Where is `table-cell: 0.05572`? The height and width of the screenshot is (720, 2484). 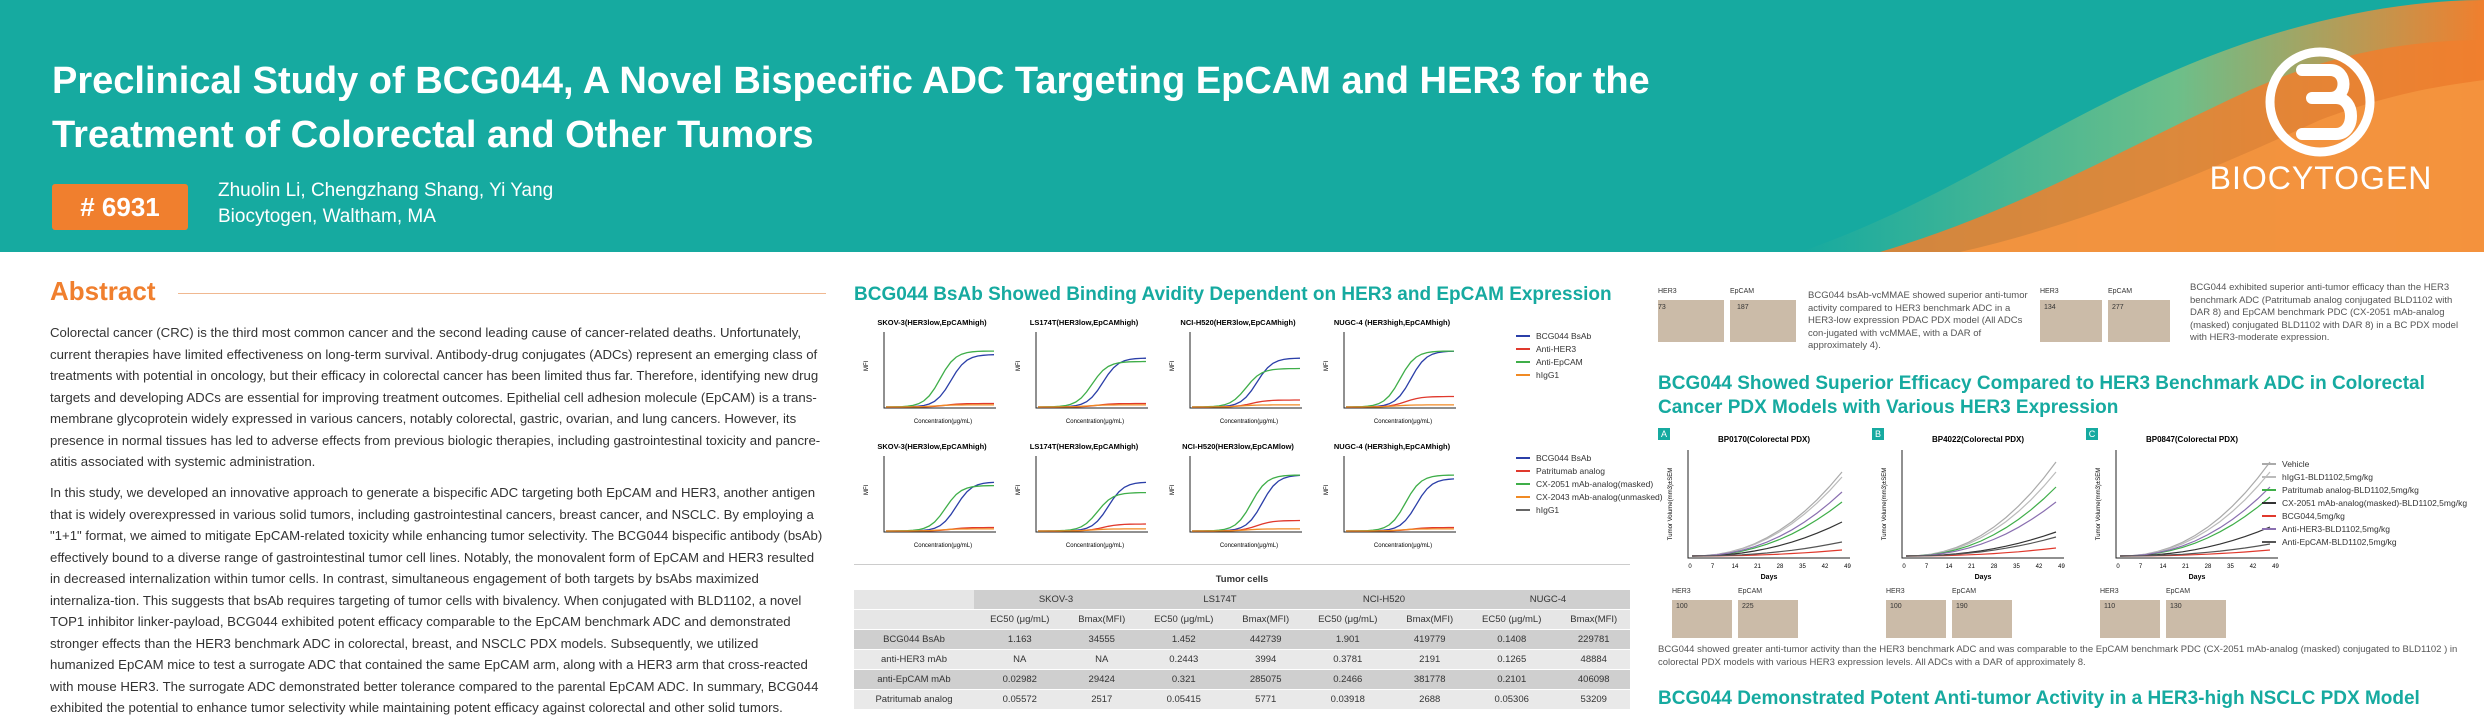 table-cell: 0.05572 is located at coordinates (1020, 699).